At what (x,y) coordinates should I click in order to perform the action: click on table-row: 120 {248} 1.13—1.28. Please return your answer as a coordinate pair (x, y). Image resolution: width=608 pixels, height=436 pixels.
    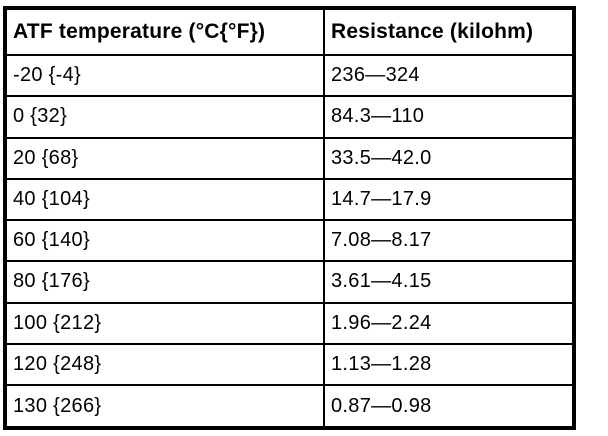
    Looking at the image, I should click on (289, 364).